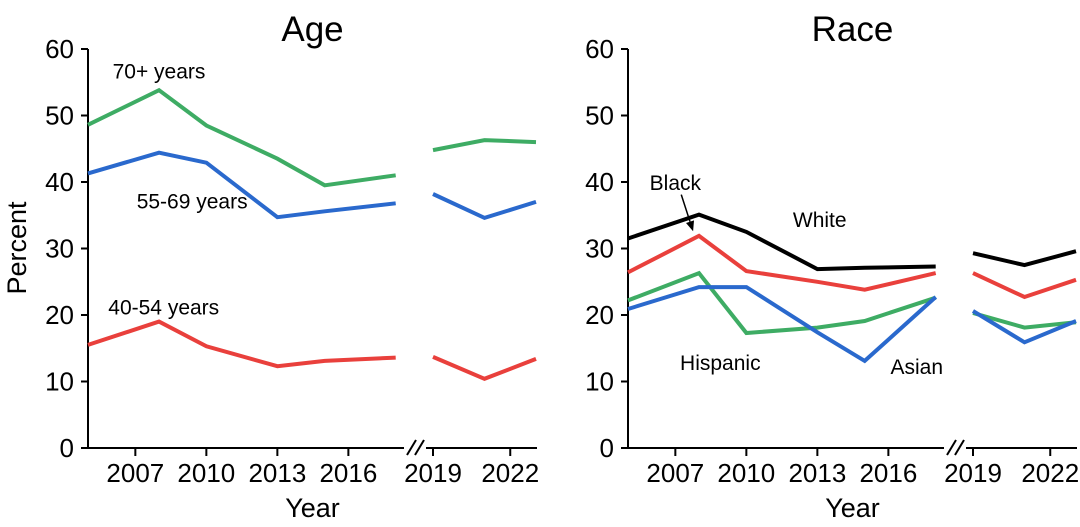 Image resolution: width=1080 pixels, height=527 pixels. What do you see at coordinates (192, 202) in the screenshot?
I see `annotation-55-69-years: 55-69 years` at bounding box center [192, 202].